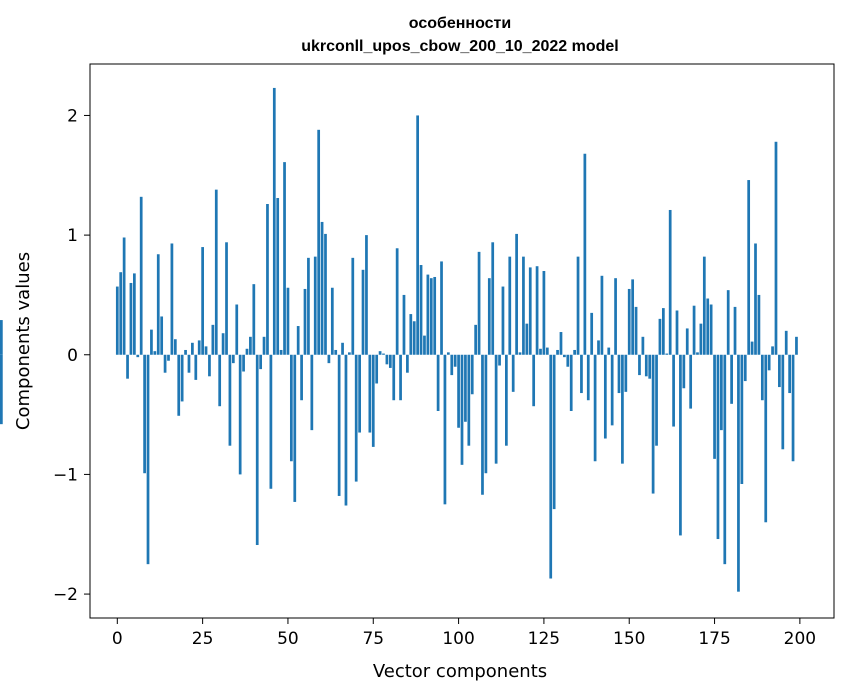  I want to click on y-tick-label: 2, so click(72, 116).